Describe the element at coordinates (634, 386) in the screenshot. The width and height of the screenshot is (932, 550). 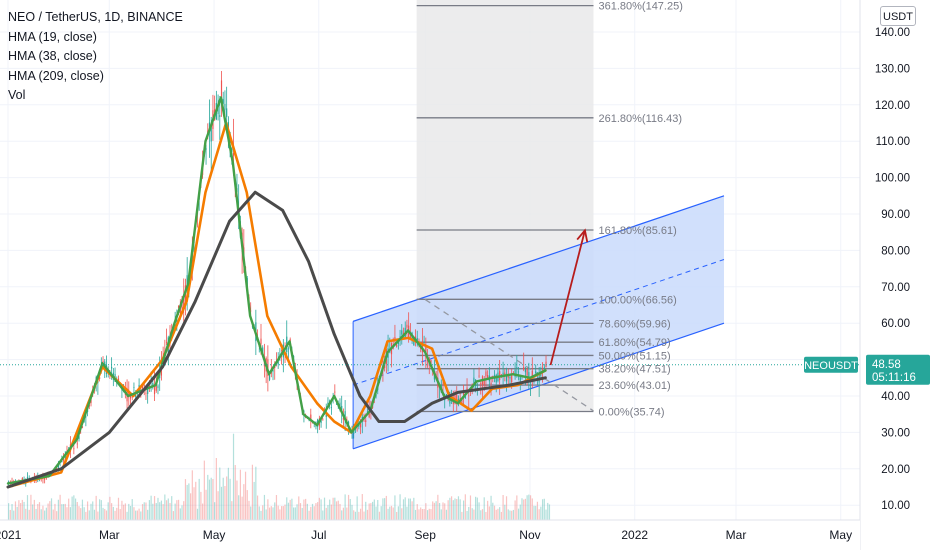
I see `fib-level-label: 23.60%(43.01)` at that location.